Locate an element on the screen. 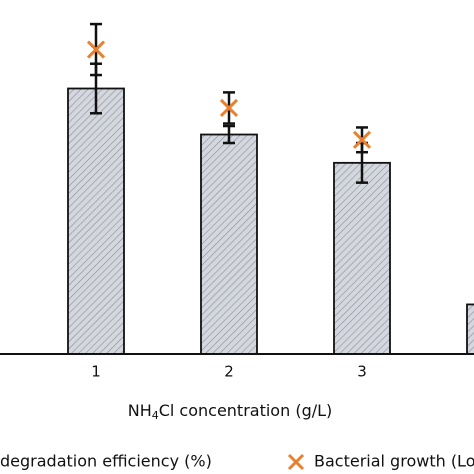  legend-marker is located at coordinates (296, 462).